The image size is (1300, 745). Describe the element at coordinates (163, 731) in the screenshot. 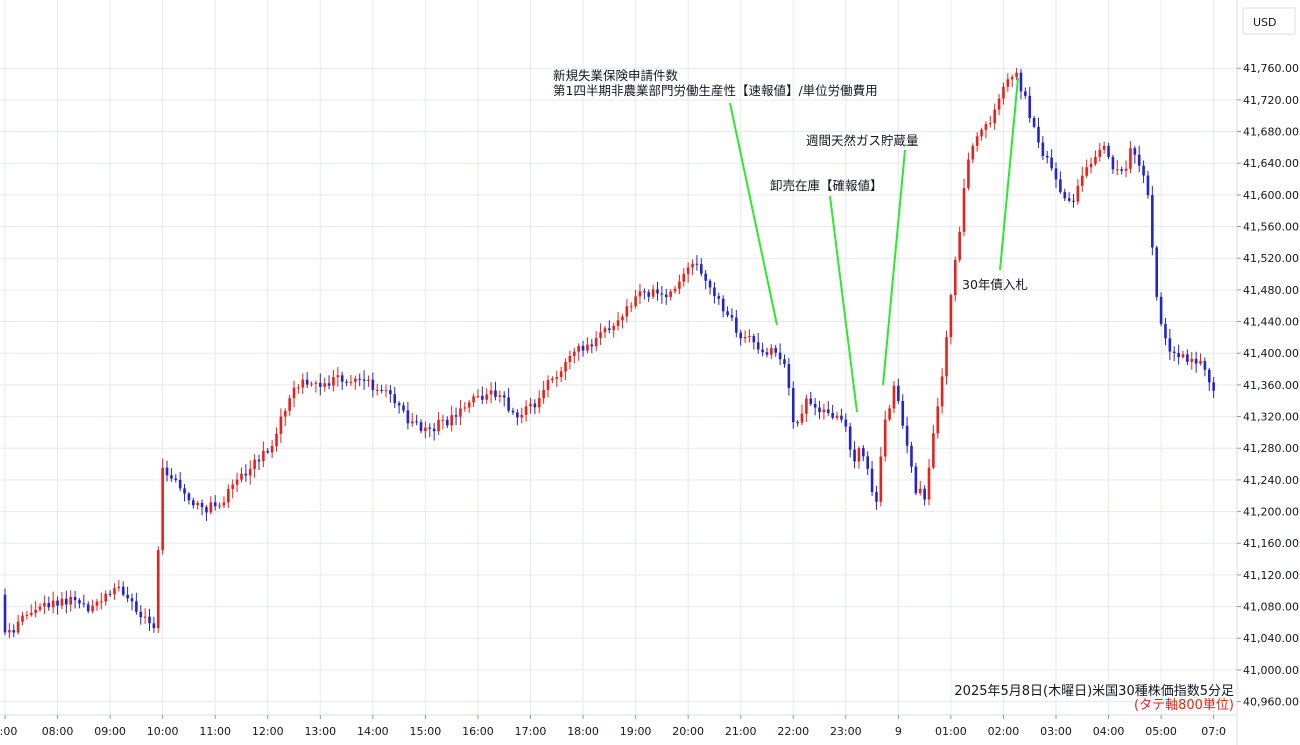

I see `x-tick-label: 10:00` at that location.